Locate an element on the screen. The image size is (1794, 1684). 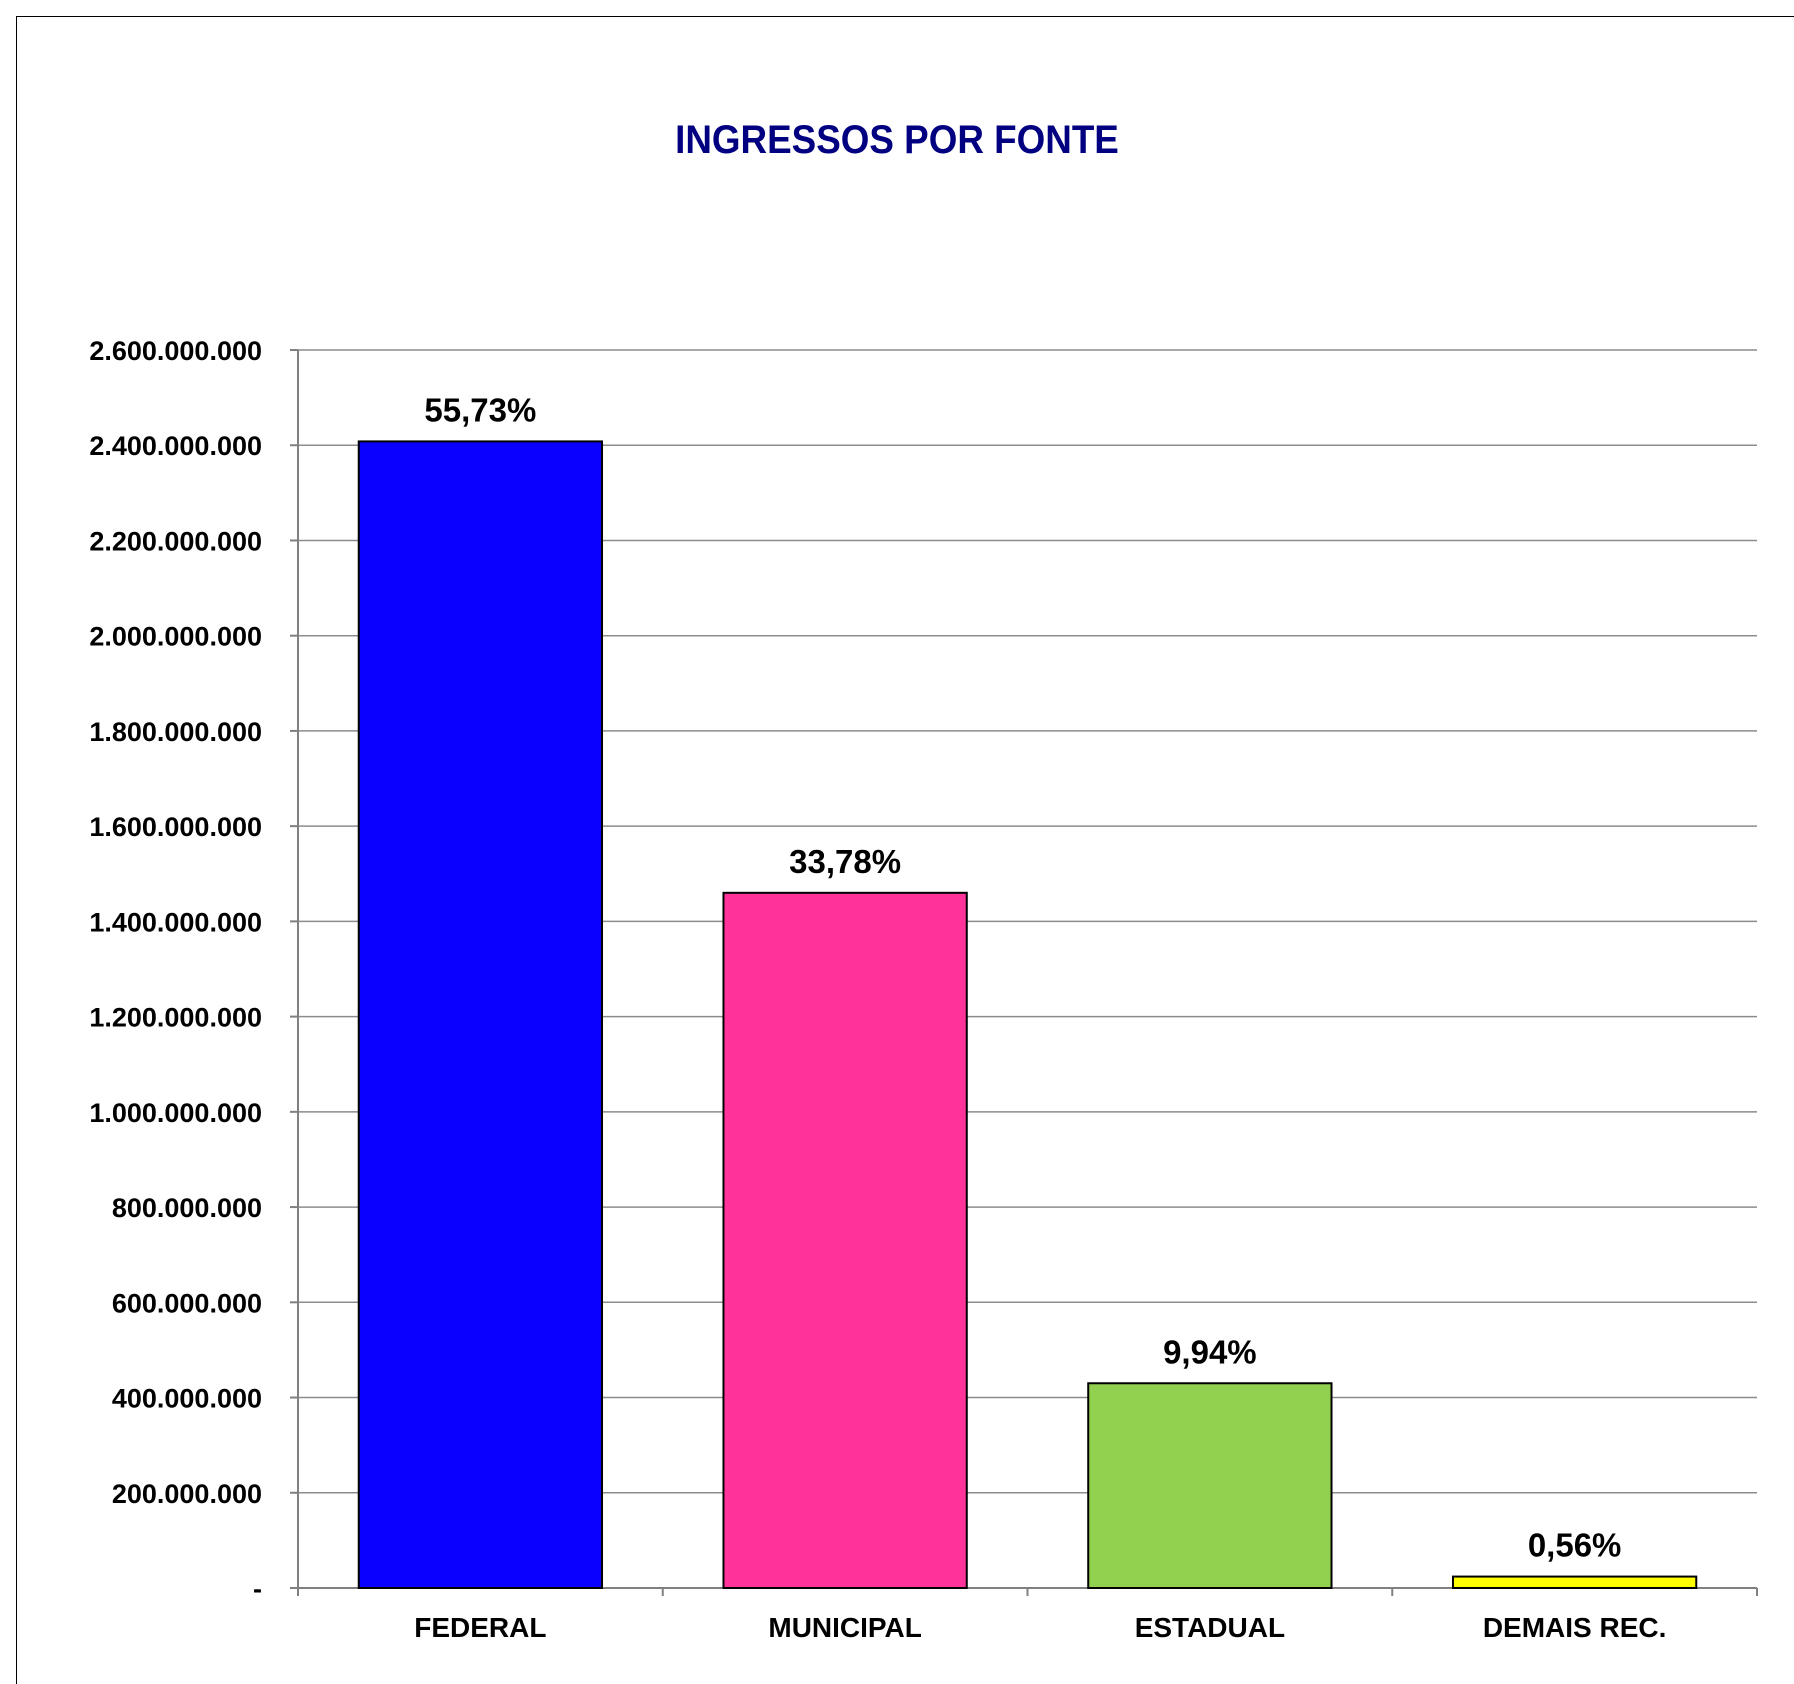
bar-federal is located at coordinates (480, 1015).